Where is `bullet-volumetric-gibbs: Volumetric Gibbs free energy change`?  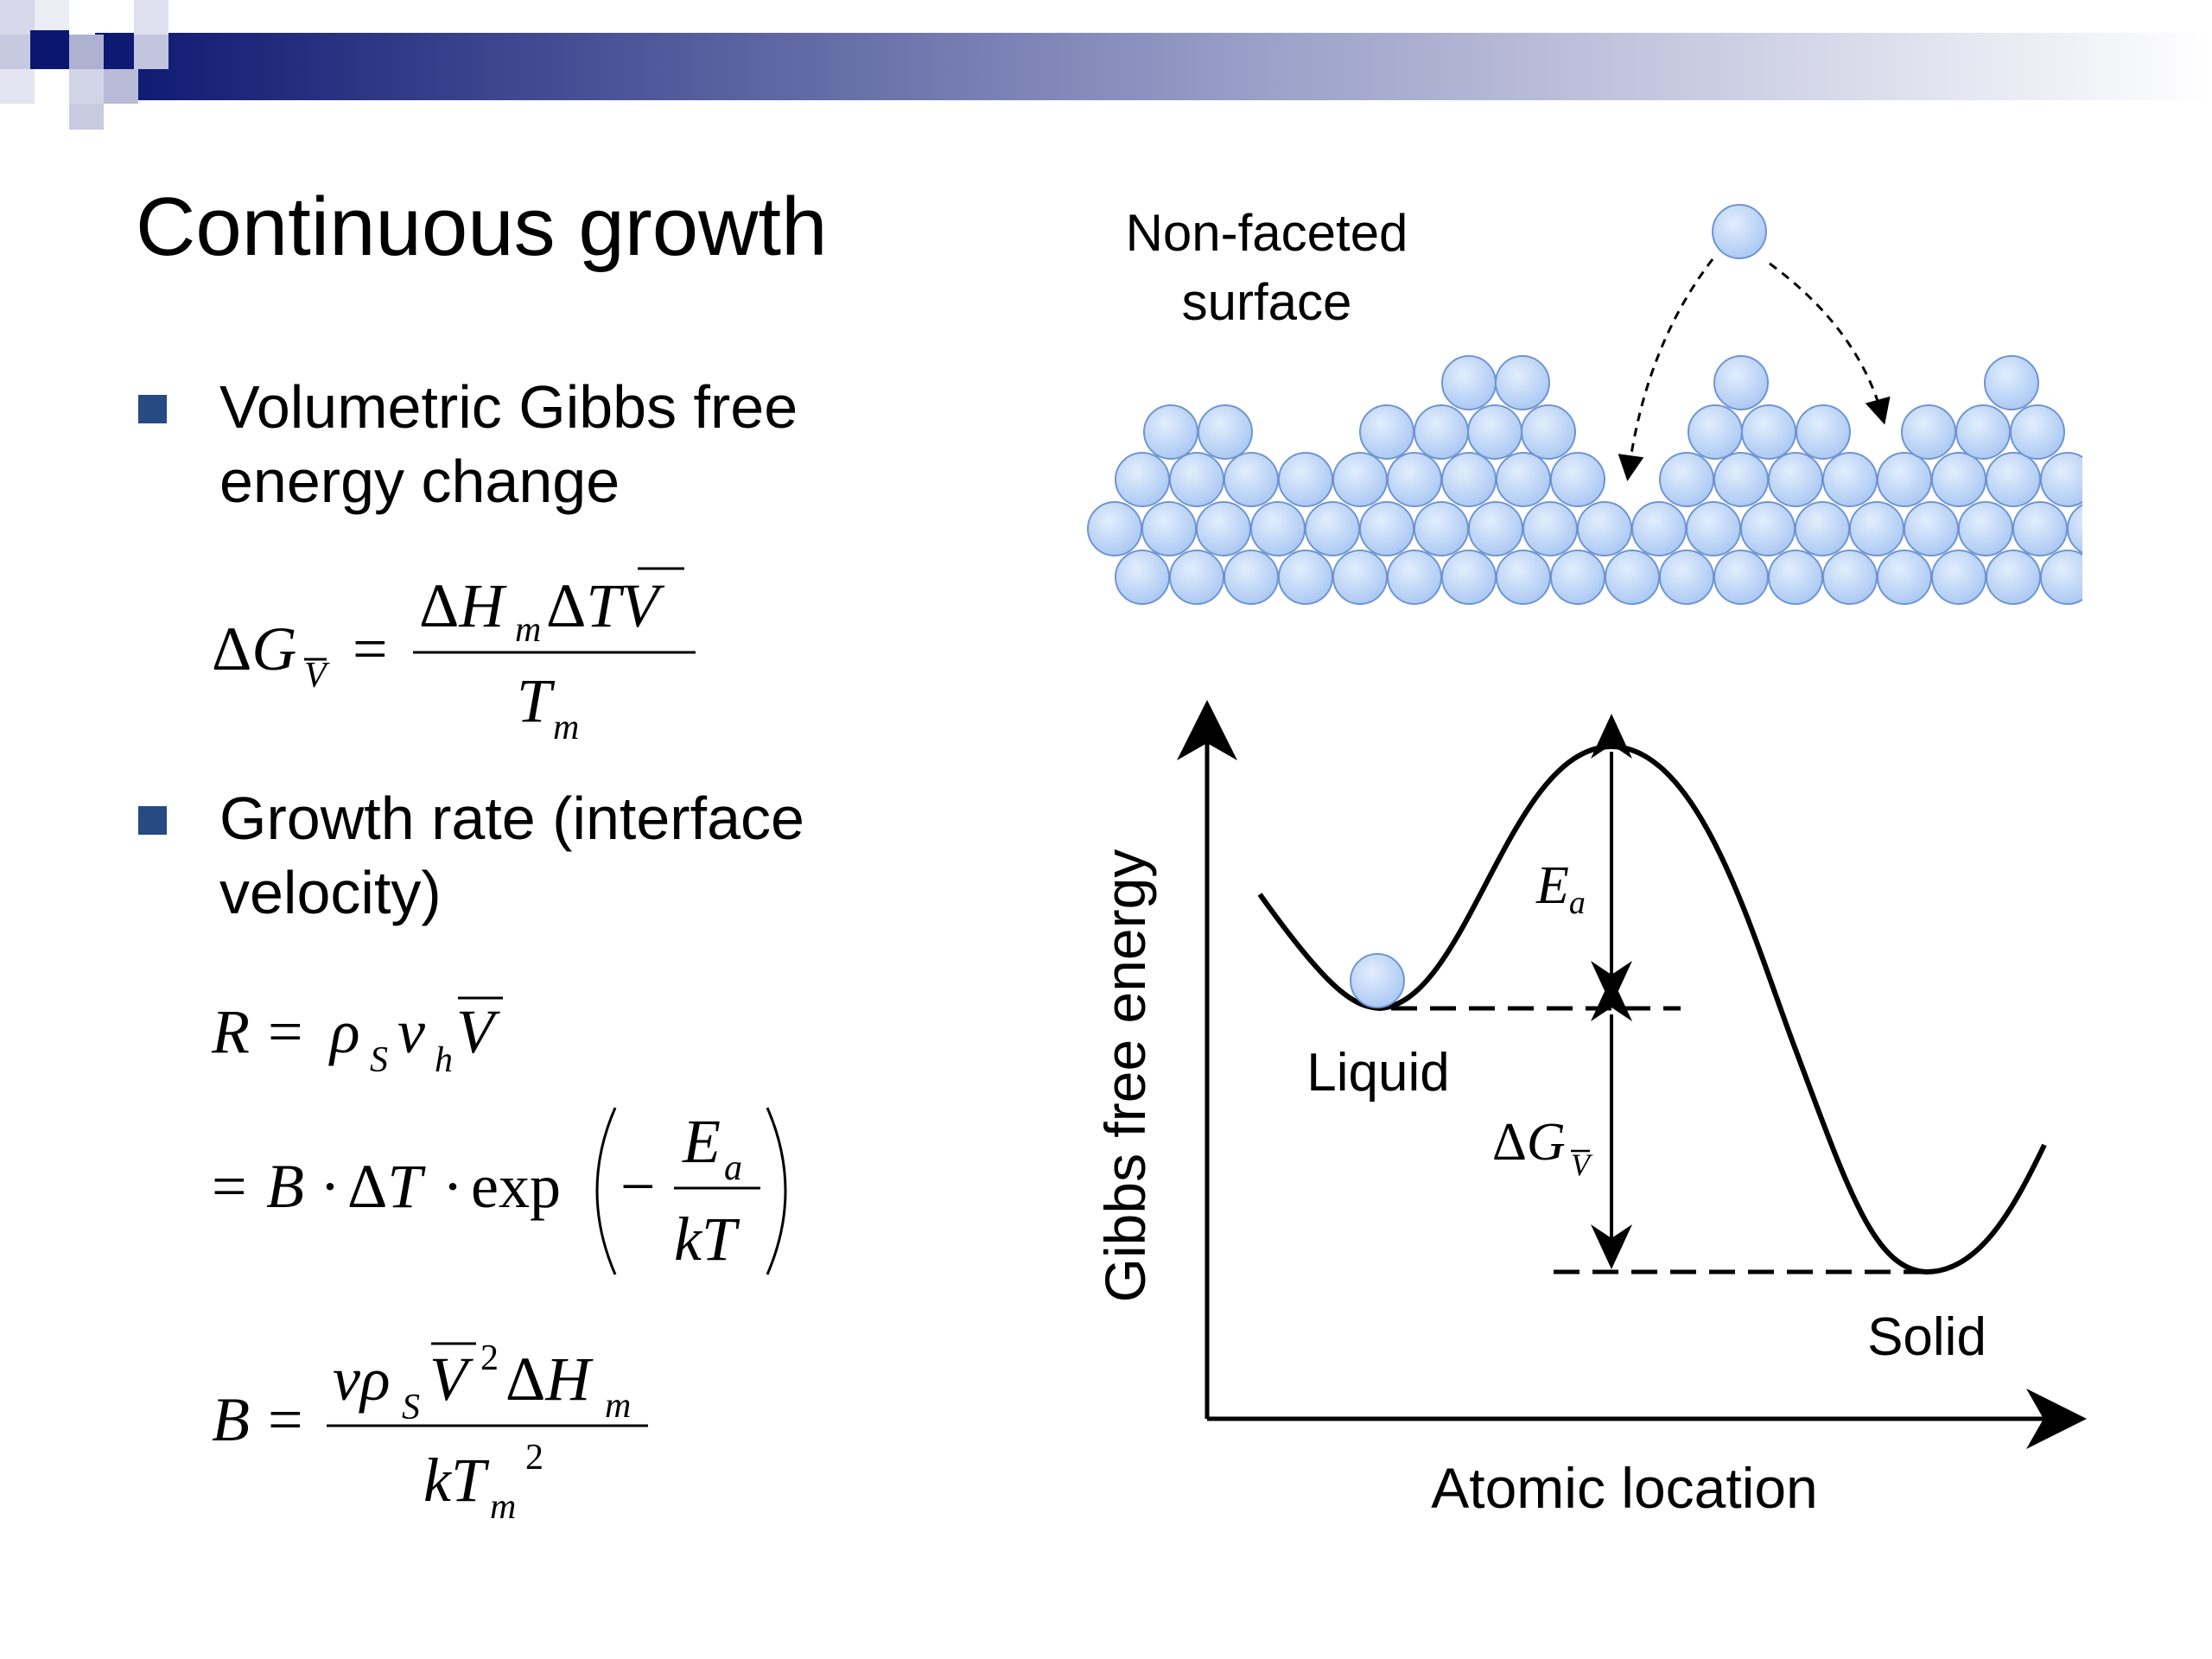
bullet-volumetric-gibbs: Volumetric Gibbs free energy change is located at coordinates (508, 444).